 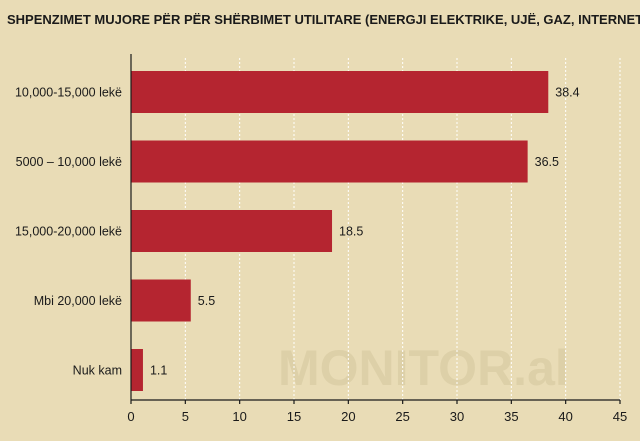 I want to click on value-label: 18.5, so click(x=351, y=232).